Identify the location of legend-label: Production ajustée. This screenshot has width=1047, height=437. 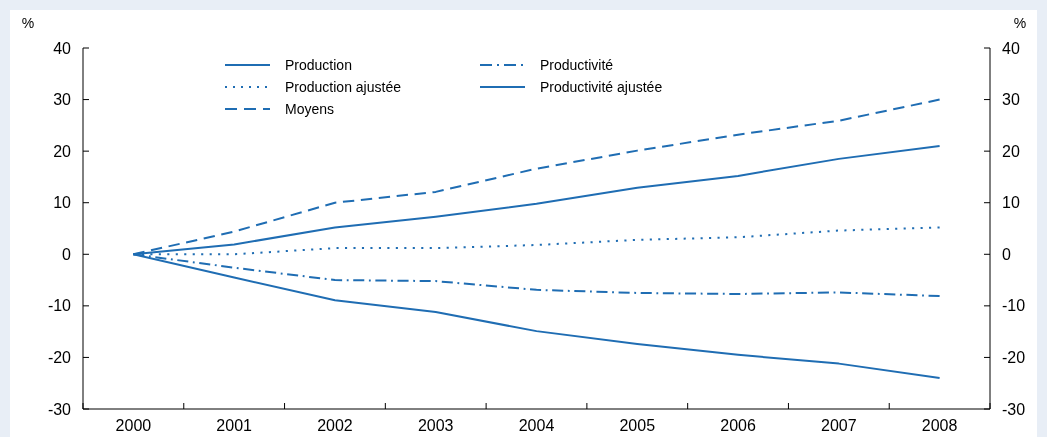
(343, 86).